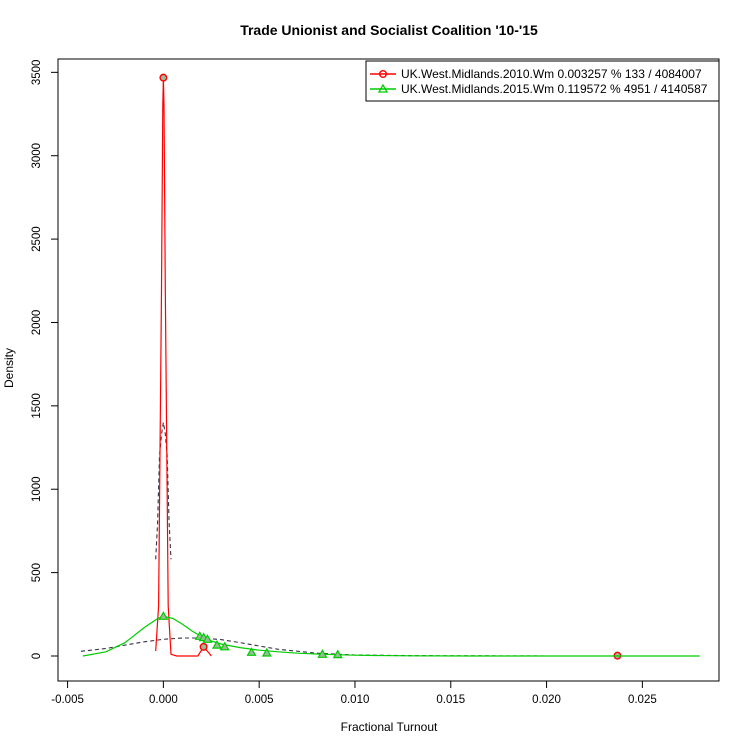  What do you see at coordinates (355, 700) in the screenshot?
I see `x-tick-label: 0.010` at bounding box center [355, 700].